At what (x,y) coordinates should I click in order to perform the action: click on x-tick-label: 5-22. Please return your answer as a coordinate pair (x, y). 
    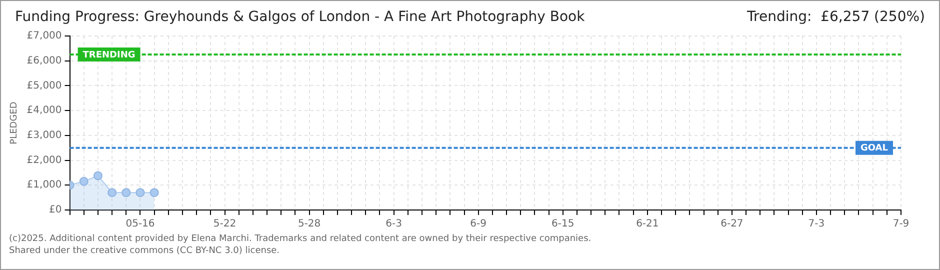
    Looking at the image, I should click on (224, 224).